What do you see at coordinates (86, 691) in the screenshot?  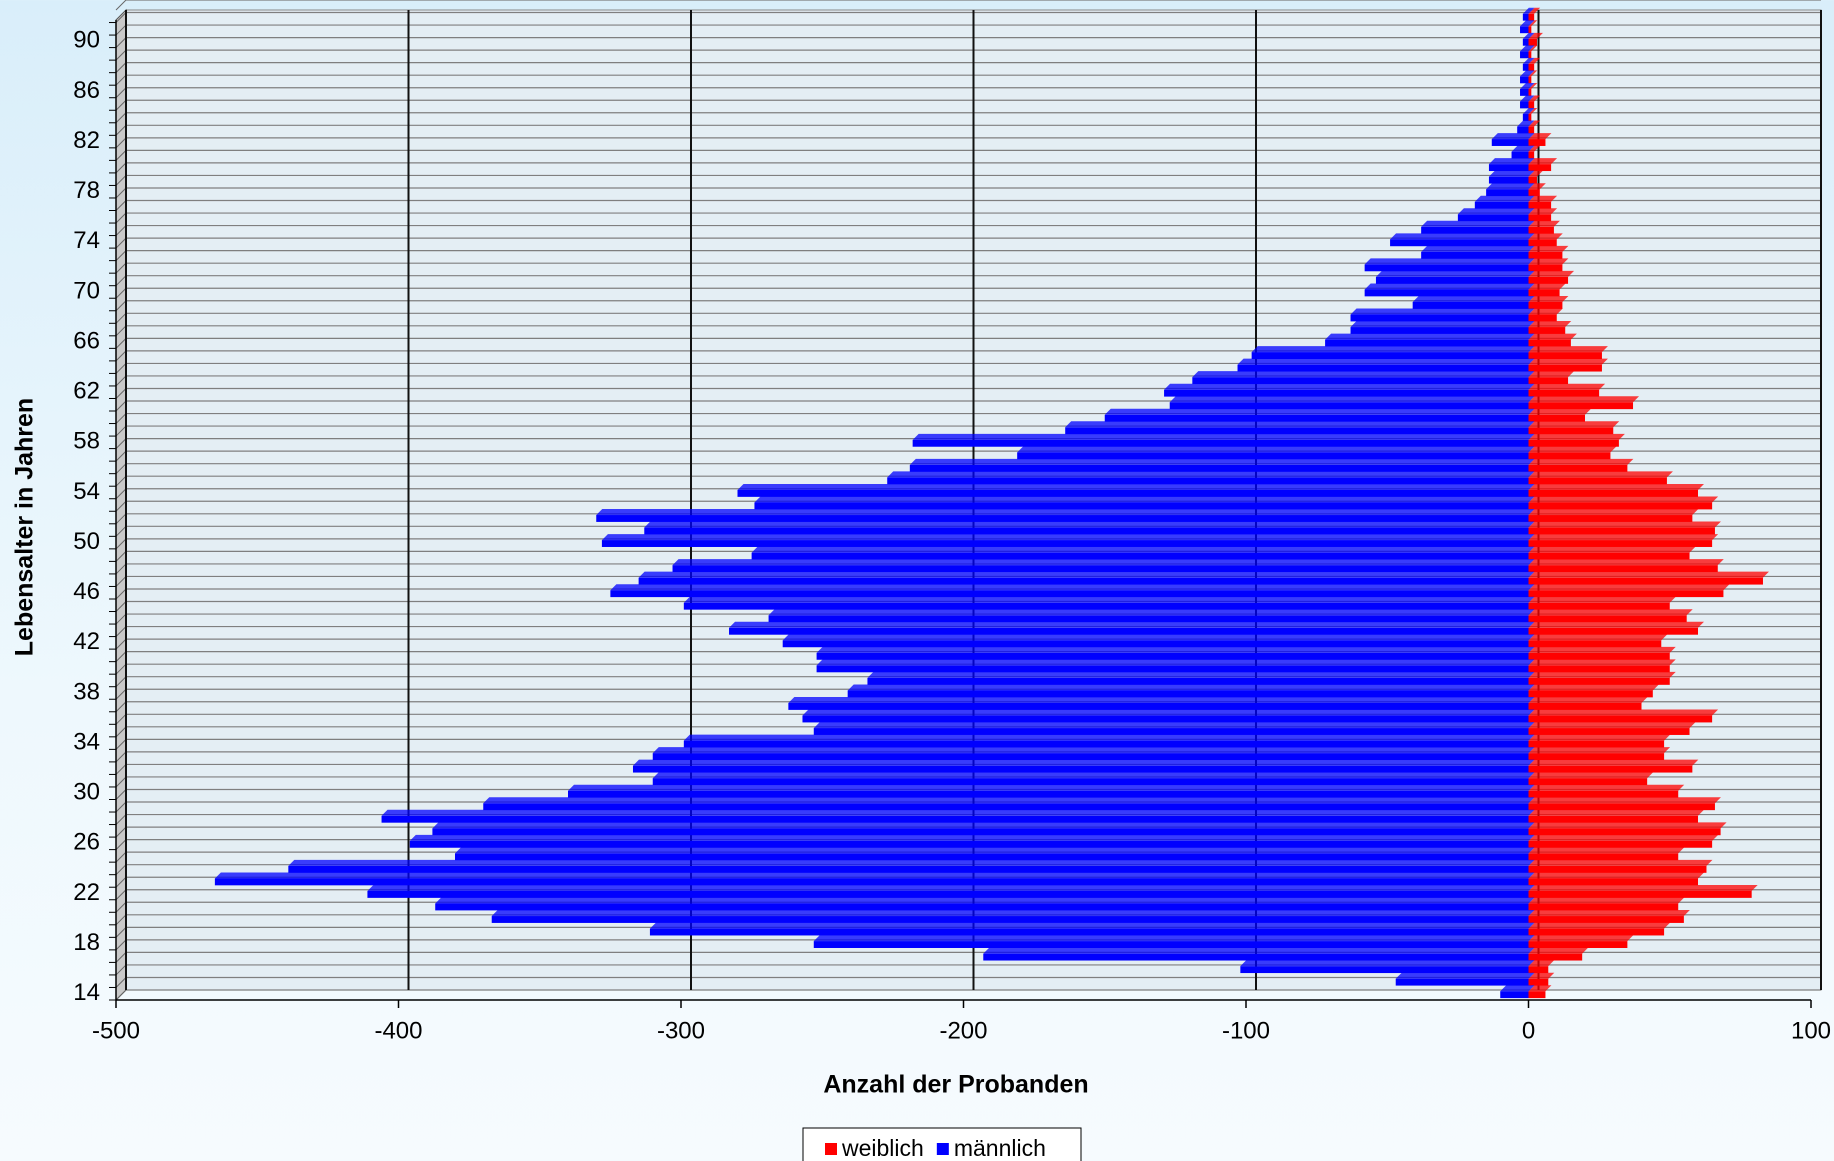 I see `y-tick-label: 38` at bounding box center [86, 691].